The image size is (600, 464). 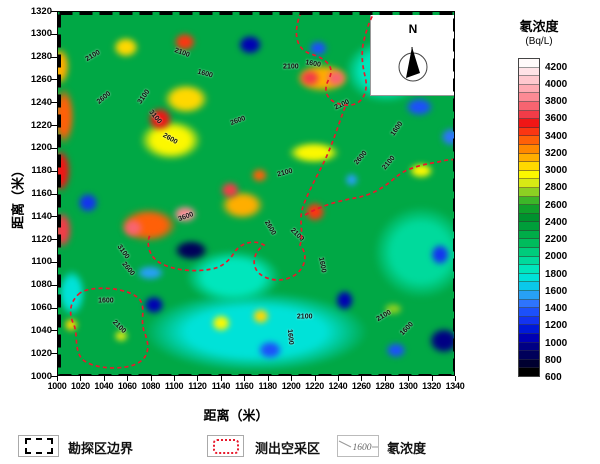 What do you see at coordinates (244, 386) in the screenshot?
I see `x-tick-label: 1160` at bounding box center [244, 386].